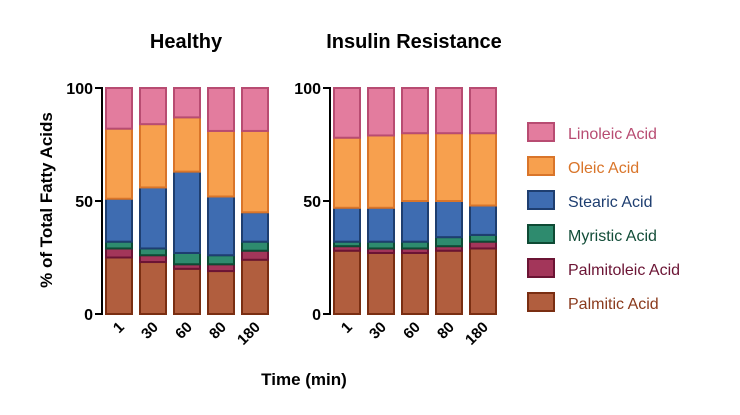 The height and width of the screenshot is (415, 740). What do you see at coordinates (184, 331) in the screenshot?
I see `x-tick-label-0-2: 60` at bounding box center [184, 331].